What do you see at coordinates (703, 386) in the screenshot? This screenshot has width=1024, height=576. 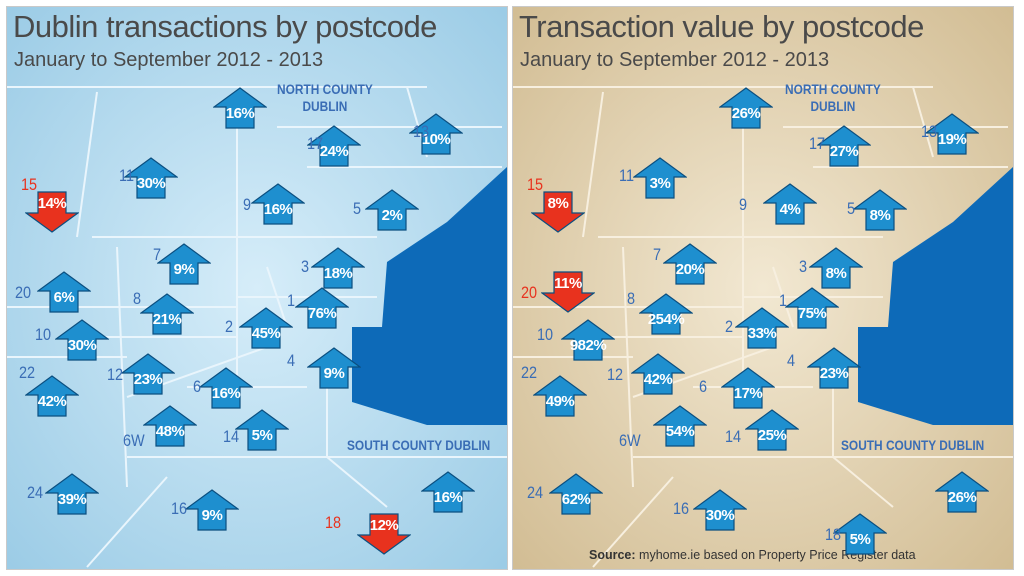 I see `postcode-label: 6` at bounding box center [703, 386].